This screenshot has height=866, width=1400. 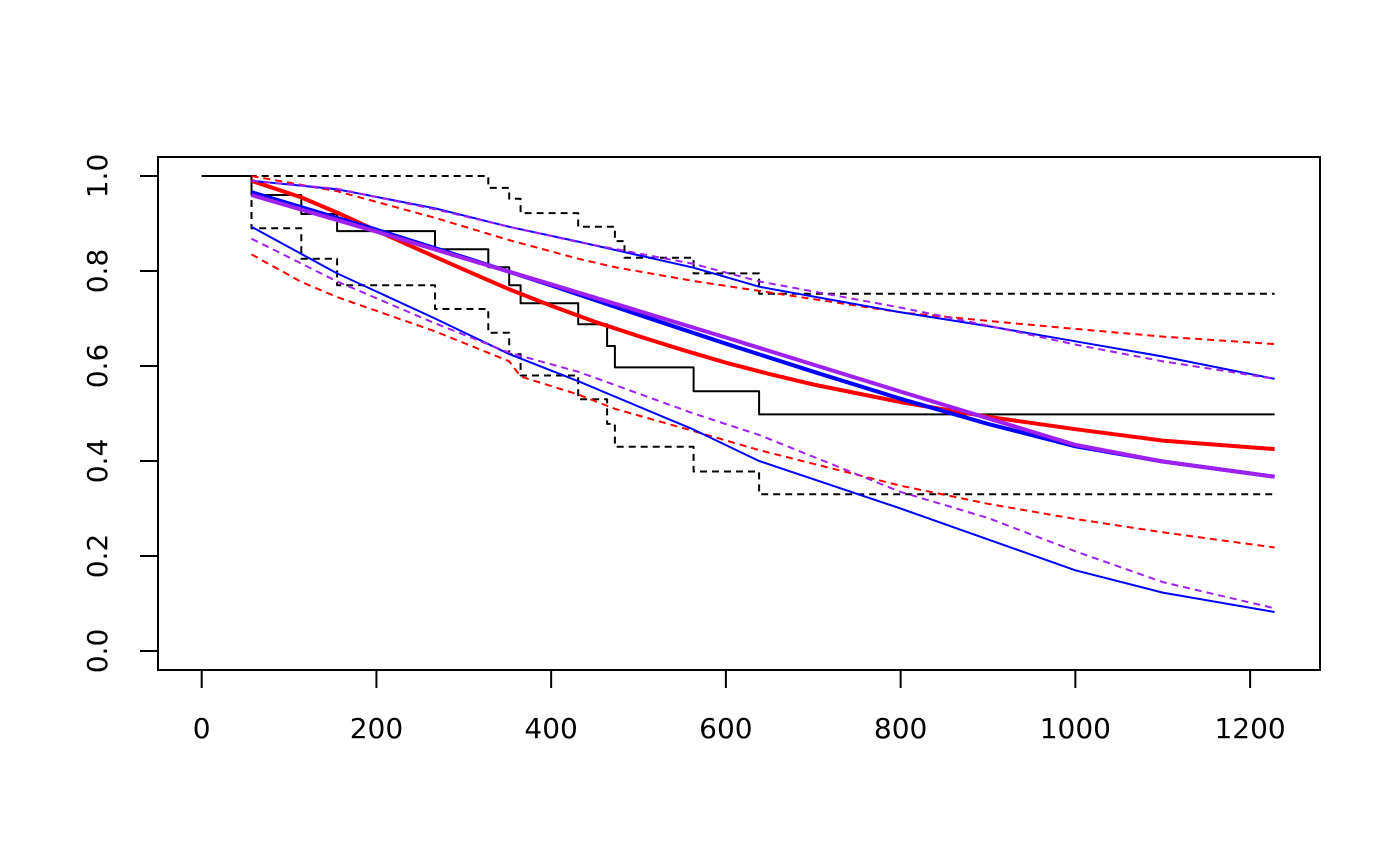 I want to click on y-tick-label: 0.8, so click(x=97, y=271).